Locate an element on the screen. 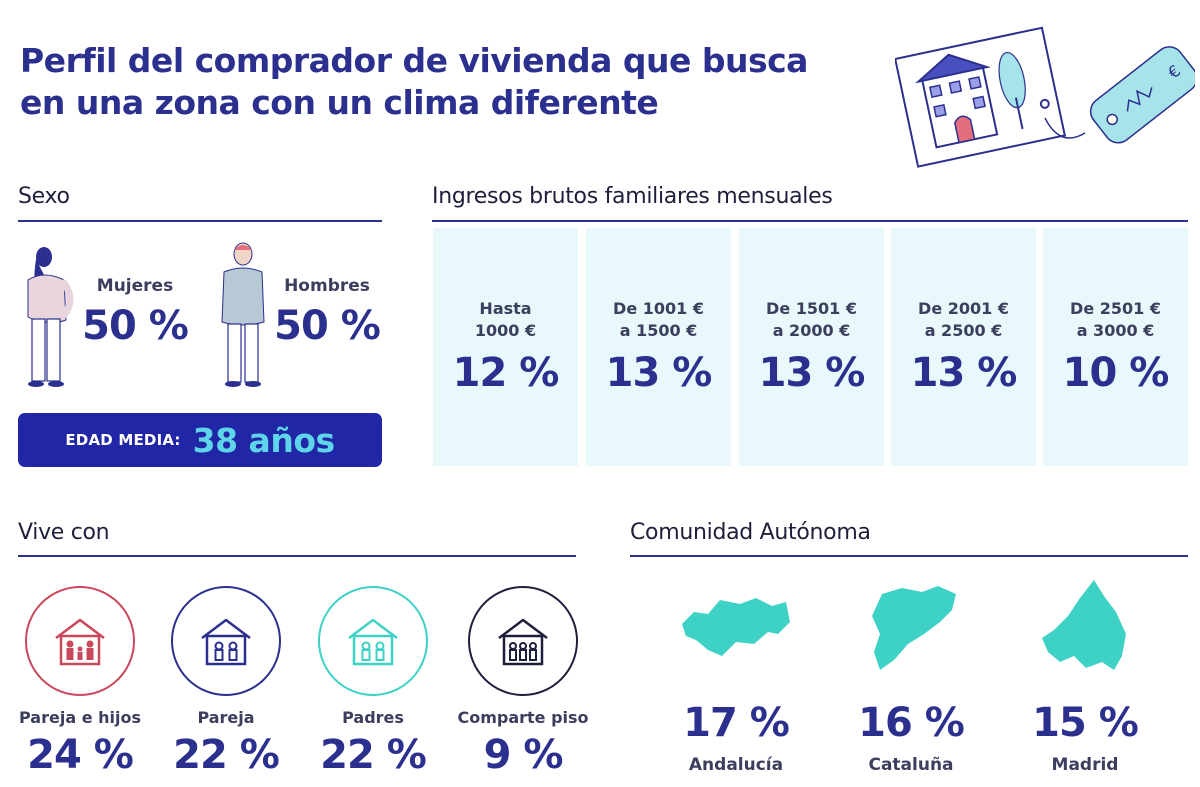 Image resolution: width=1200 pixels, height=787 pixels. woman-figure-icon is located at coordinates (50, 317).